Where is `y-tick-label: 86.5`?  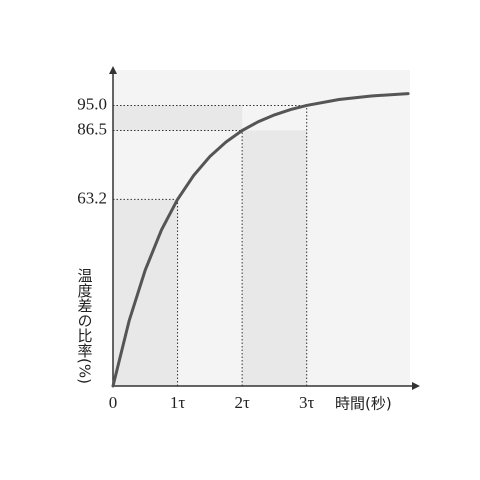
y-tick-label: 86.5 is located at coordinates (92, 128).